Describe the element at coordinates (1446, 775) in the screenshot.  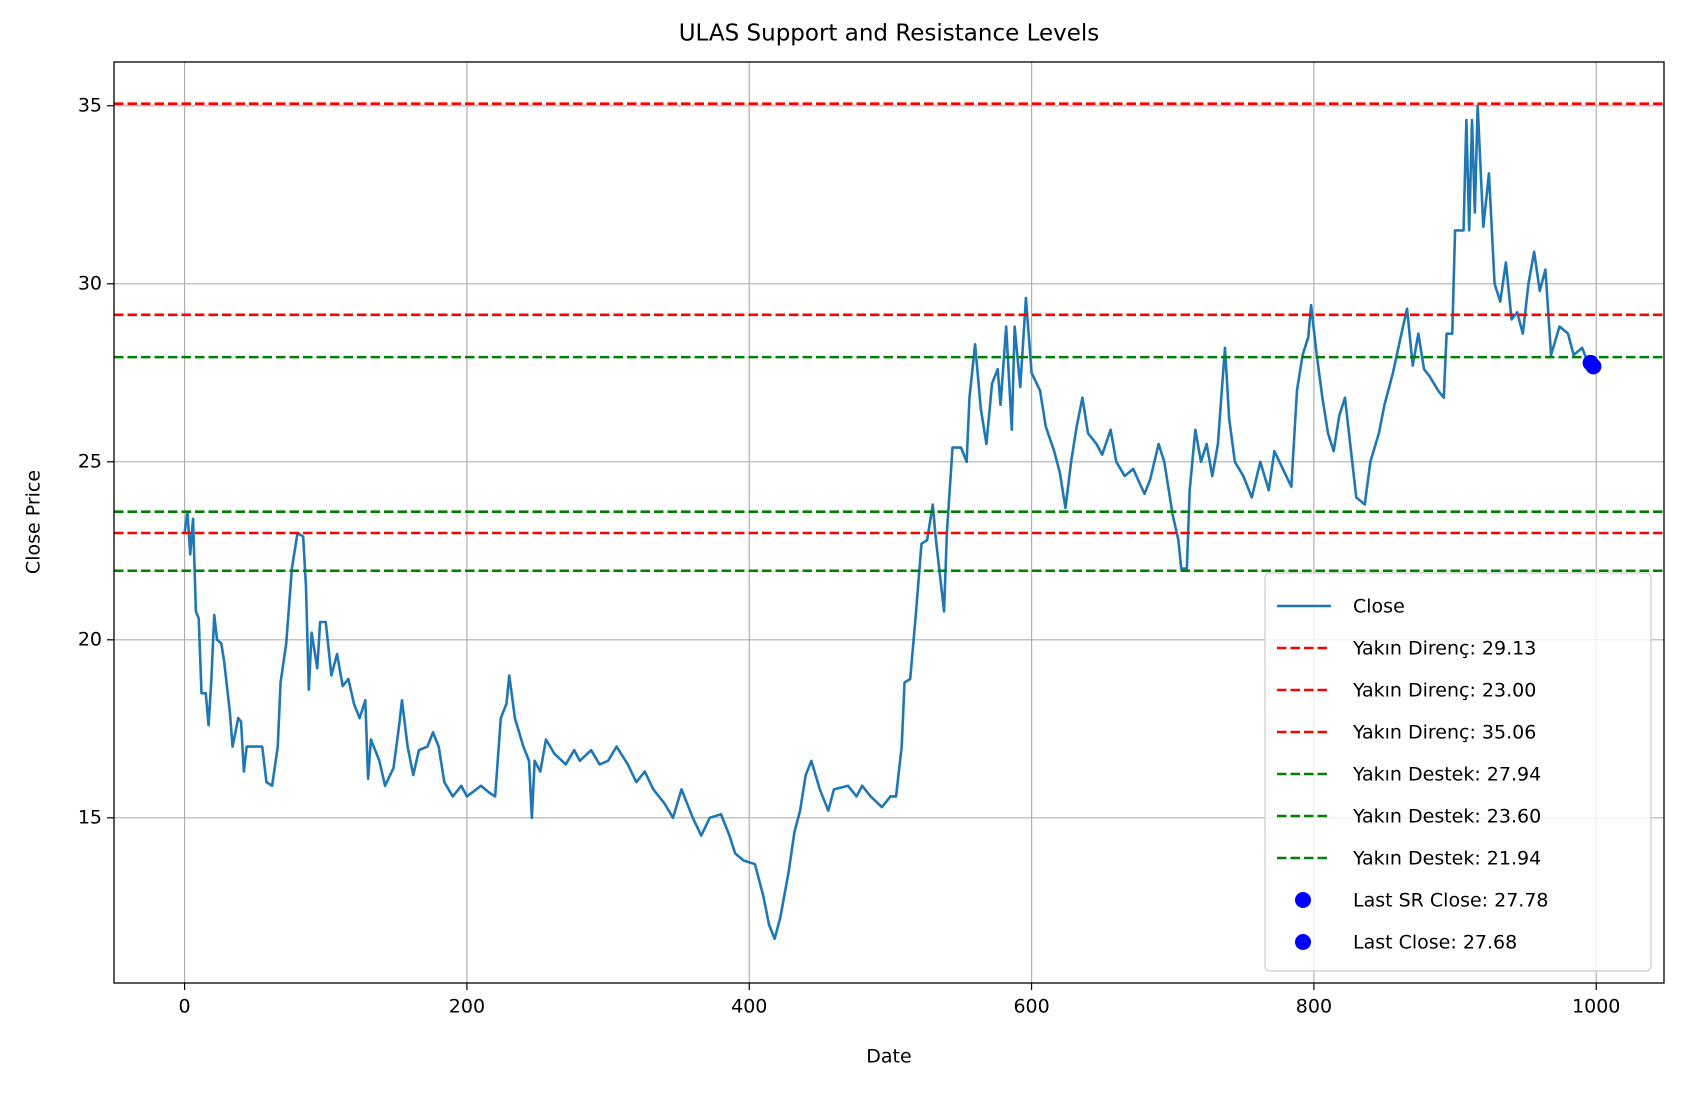
I see `legend-label: Yakın Destek: 27.94` at that location.